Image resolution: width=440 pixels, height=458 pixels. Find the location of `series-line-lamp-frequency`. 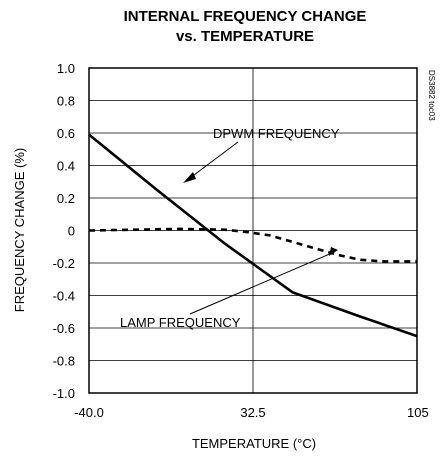

series-line-lamp-frequency is located at coordinates (252, 245).